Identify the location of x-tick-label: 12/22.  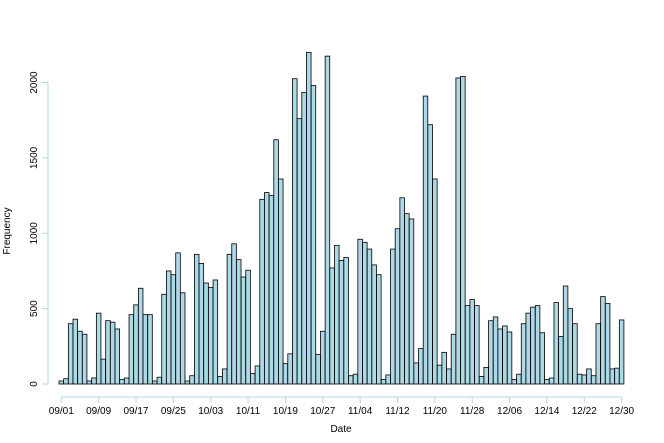
(584, 411).